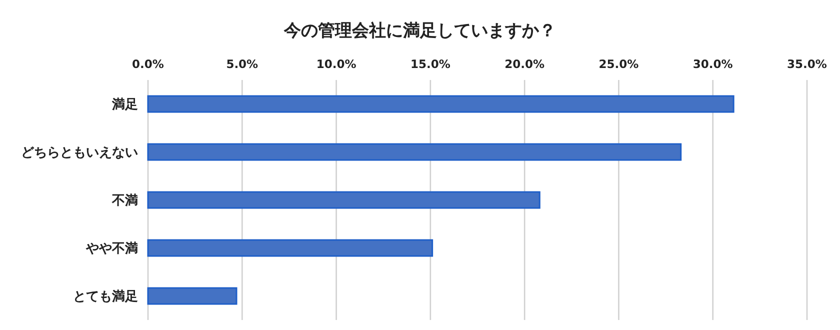 The width and height of the screenshot is (840, 330). What do you see at coordinates (619, 64) in the screenshot?
I see `x-tick-label: 25.0%` at bounding box center [619, 64].